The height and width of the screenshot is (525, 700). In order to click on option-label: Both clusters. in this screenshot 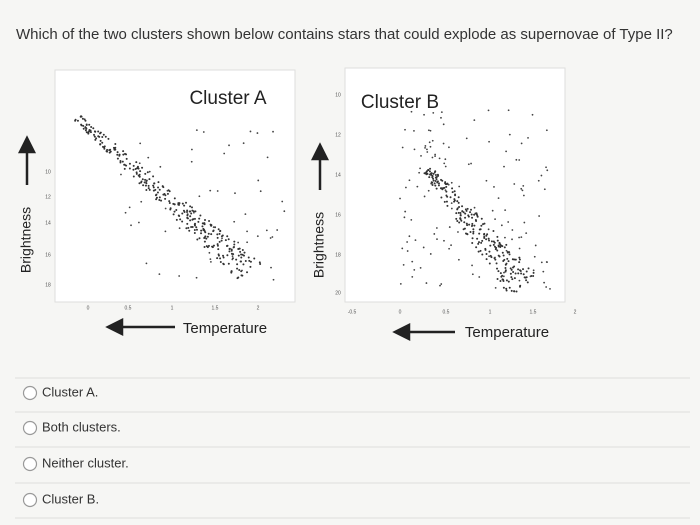, I will do `click(81, 426)`.